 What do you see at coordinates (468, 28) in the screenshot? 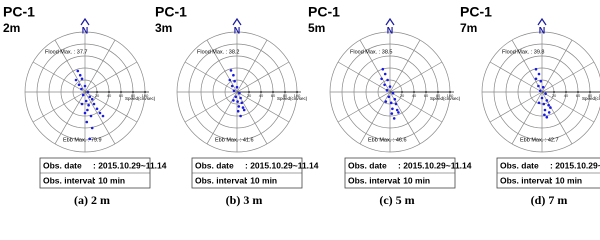
I see `chart-subtitle: 7m` at bounding box center [468, 28].